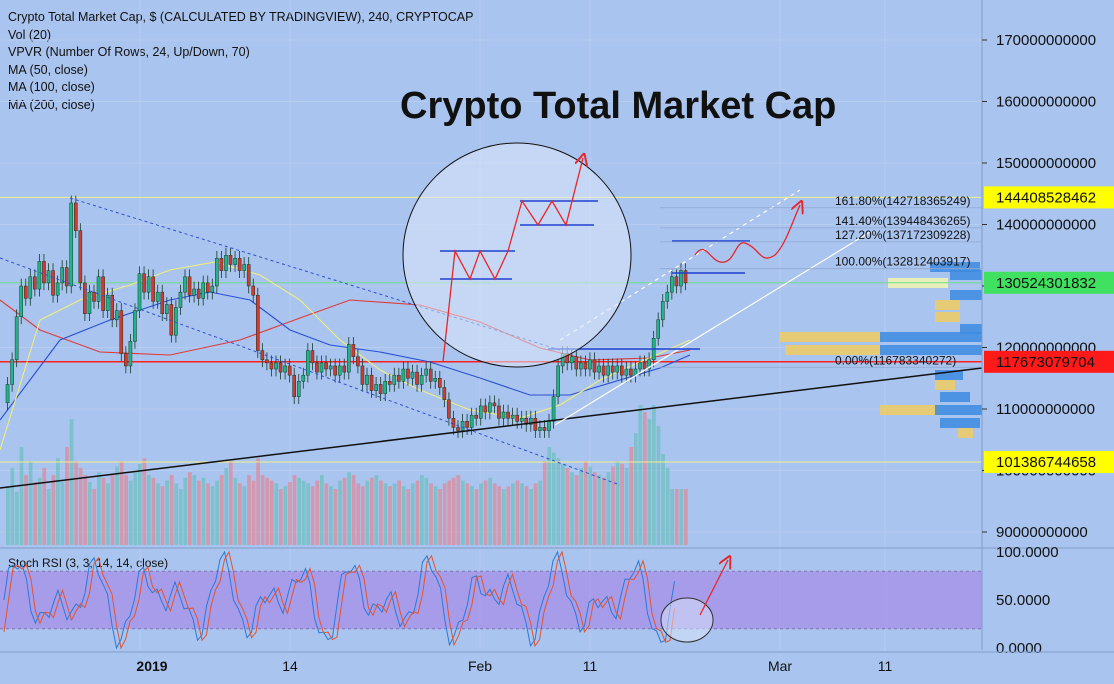 This screenshot has width=1114, height=684. What do you see at coordinates (88, 563) in the screenshot?
I see `stoch-rsi-label: Stoch RSI (3, 3, 14, 14, close)` at bounding box center [88, 563].